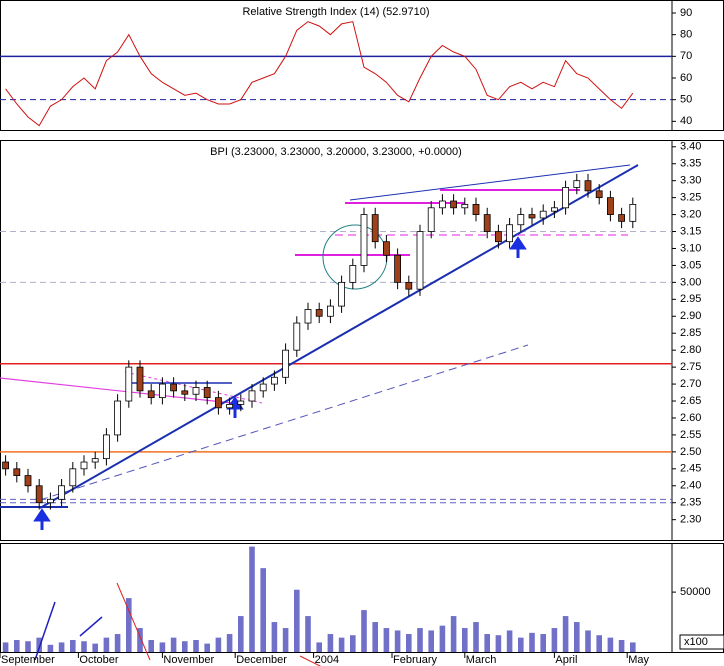  I want to click on unit-label: x100, so click(696, 642).